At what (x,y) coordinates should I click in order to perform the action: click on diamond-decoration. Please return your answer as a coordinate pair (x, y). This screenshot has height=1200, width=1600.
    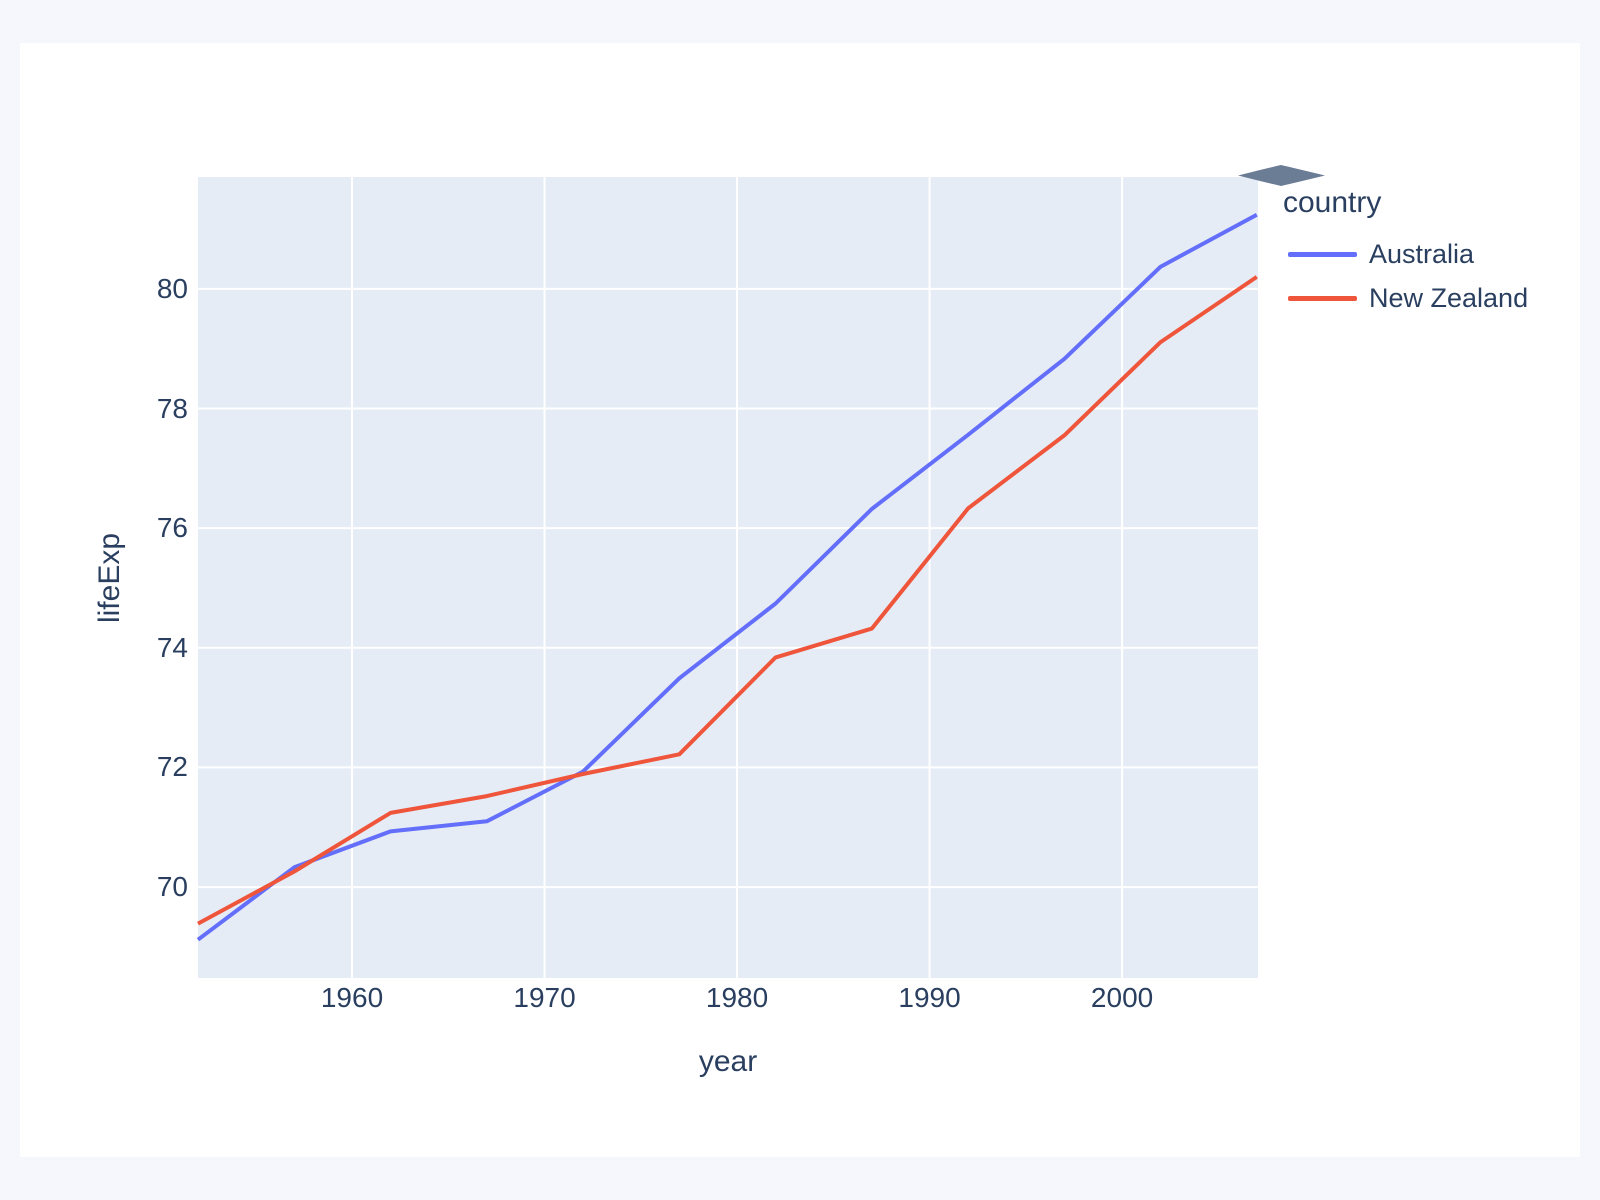
    Looking at the image, I should click on (1281, 175).